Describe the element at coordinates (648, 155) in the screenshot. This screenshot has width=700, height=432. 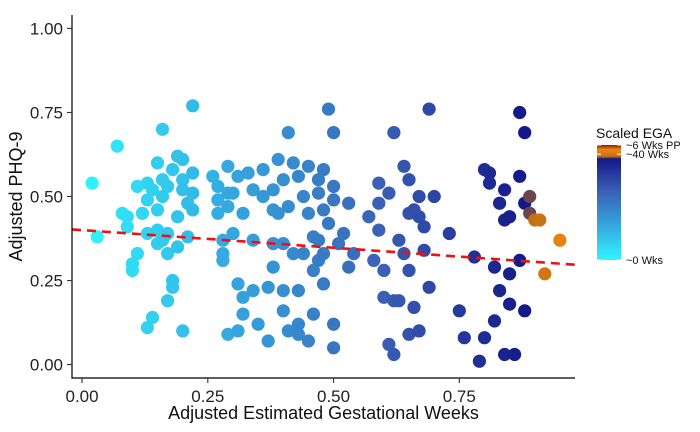
I see `legend-label: ~40 Wks` at that location.